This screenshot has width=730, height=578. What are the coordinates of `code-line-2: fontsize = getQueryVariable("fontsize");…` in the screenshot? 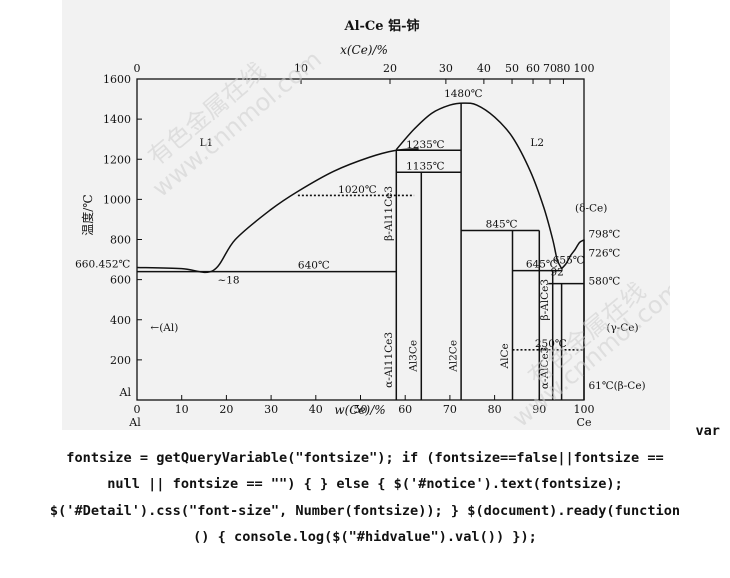 It's located at (365, 457).